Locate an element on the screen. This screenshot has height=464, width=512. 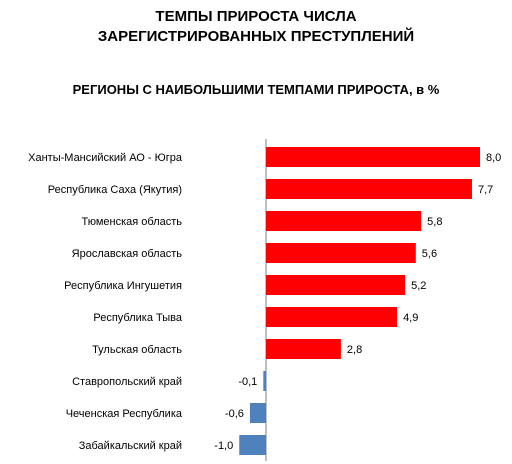
category-label: Тульская область is located at coordinates (137, 350).